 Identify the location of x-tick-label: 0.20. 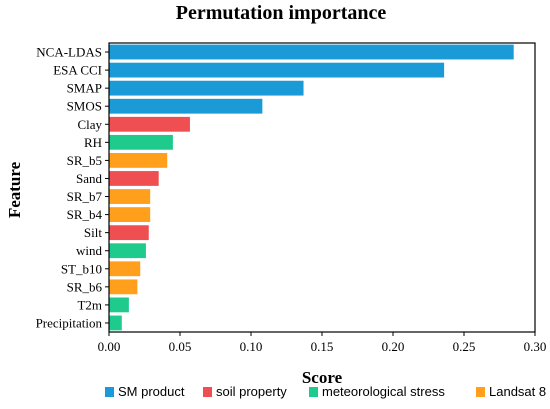
(393, 346).